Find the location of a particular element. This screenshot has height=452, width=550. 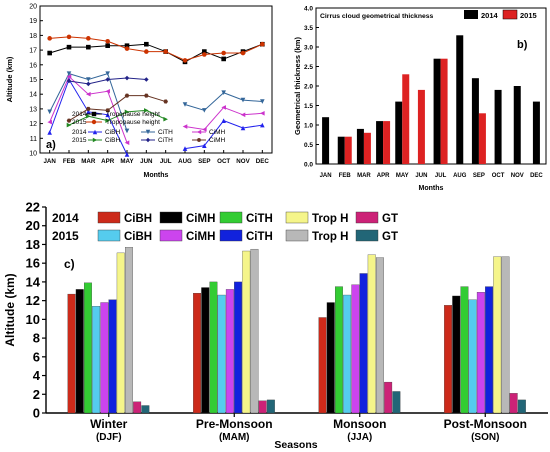

y-tick-label: 3.0 is located at coordinates (308, 48).